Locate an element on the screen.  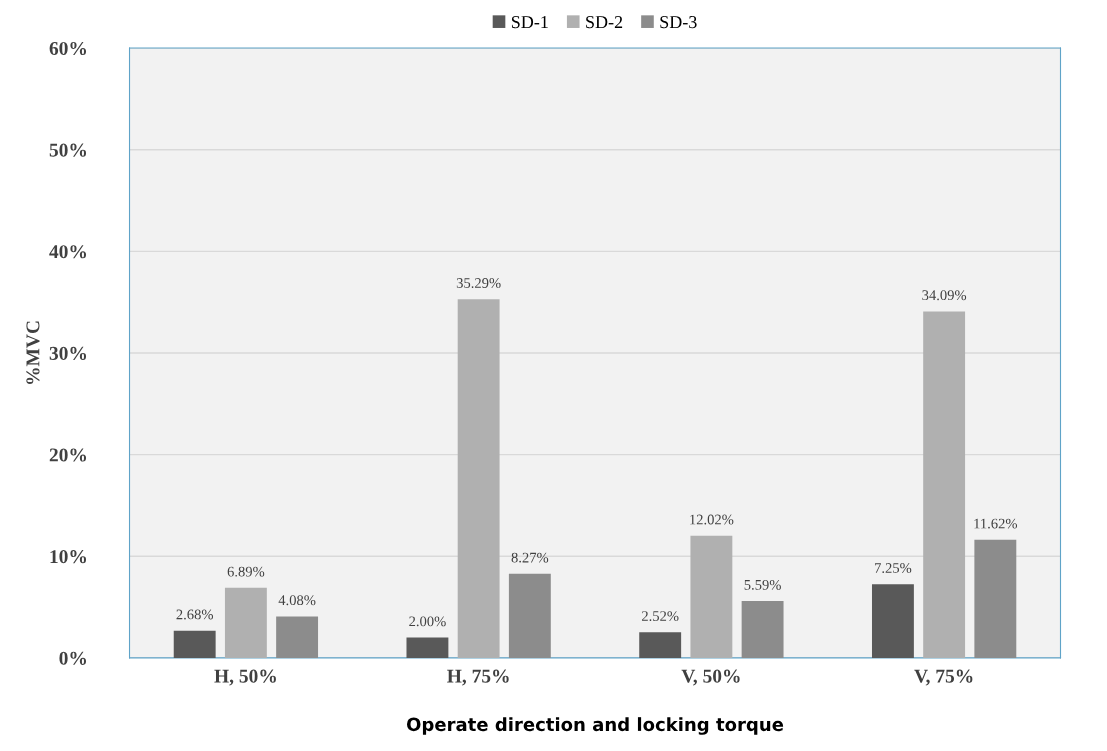
legend-label: SD-1 is located at coordinates (529, 22).